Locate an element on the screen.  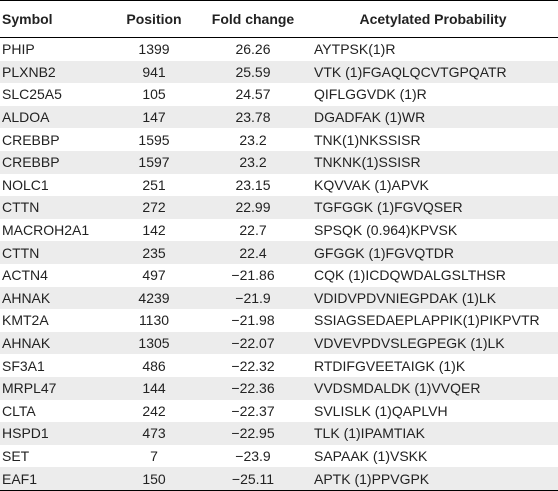
table-row: CTTN 235 22.4 GFGGK (1)FGVQTDR is located at coordinates (279, 252).